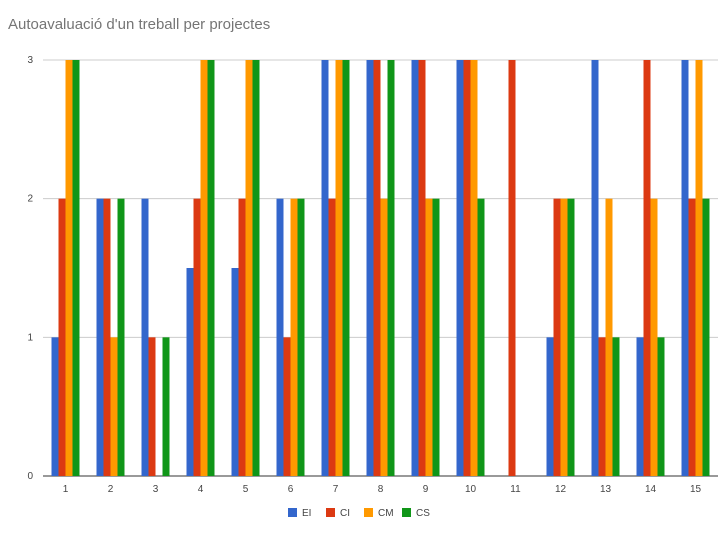  Describe the element at coordinates (156, 489) in the screenshot. I see `x-tick-label: 3` at that location.